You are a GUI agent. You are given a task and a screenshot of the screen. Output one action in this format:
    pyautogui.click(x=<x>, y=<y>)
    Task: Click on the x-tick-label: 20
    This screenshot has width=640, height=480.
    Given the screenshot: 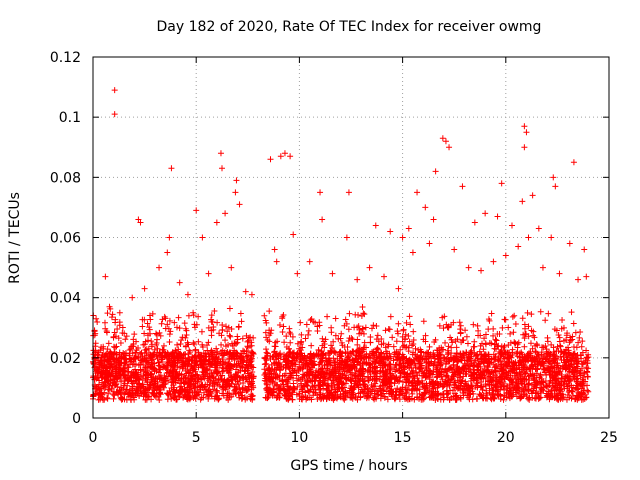 What is the action you would take?
    pyautogui.click(x=506, y=438)
    